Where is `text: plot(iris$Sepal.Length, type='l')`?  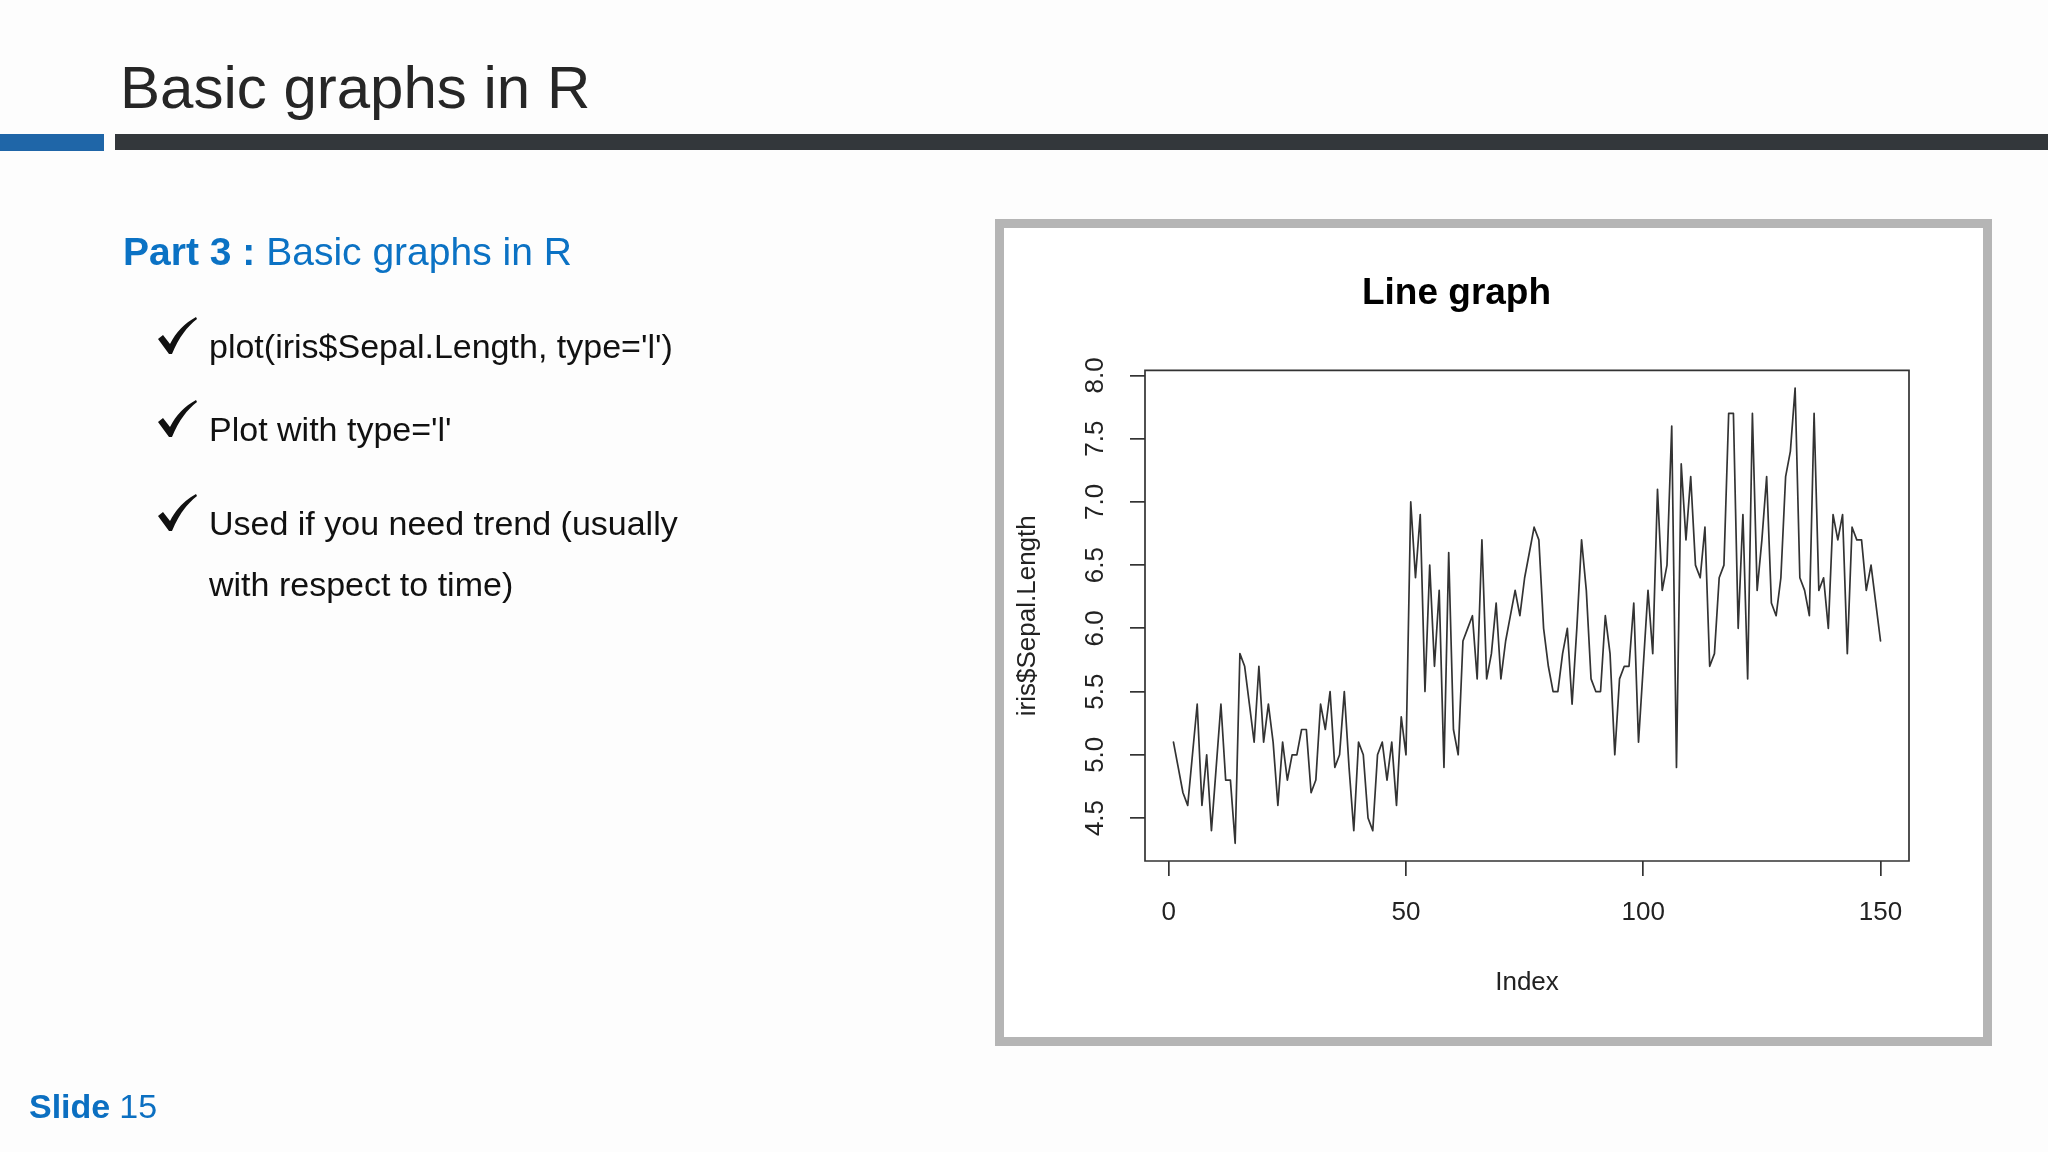
text: plot(iris$Sepal.Length, type='l') is located at coordinates (441, 346).